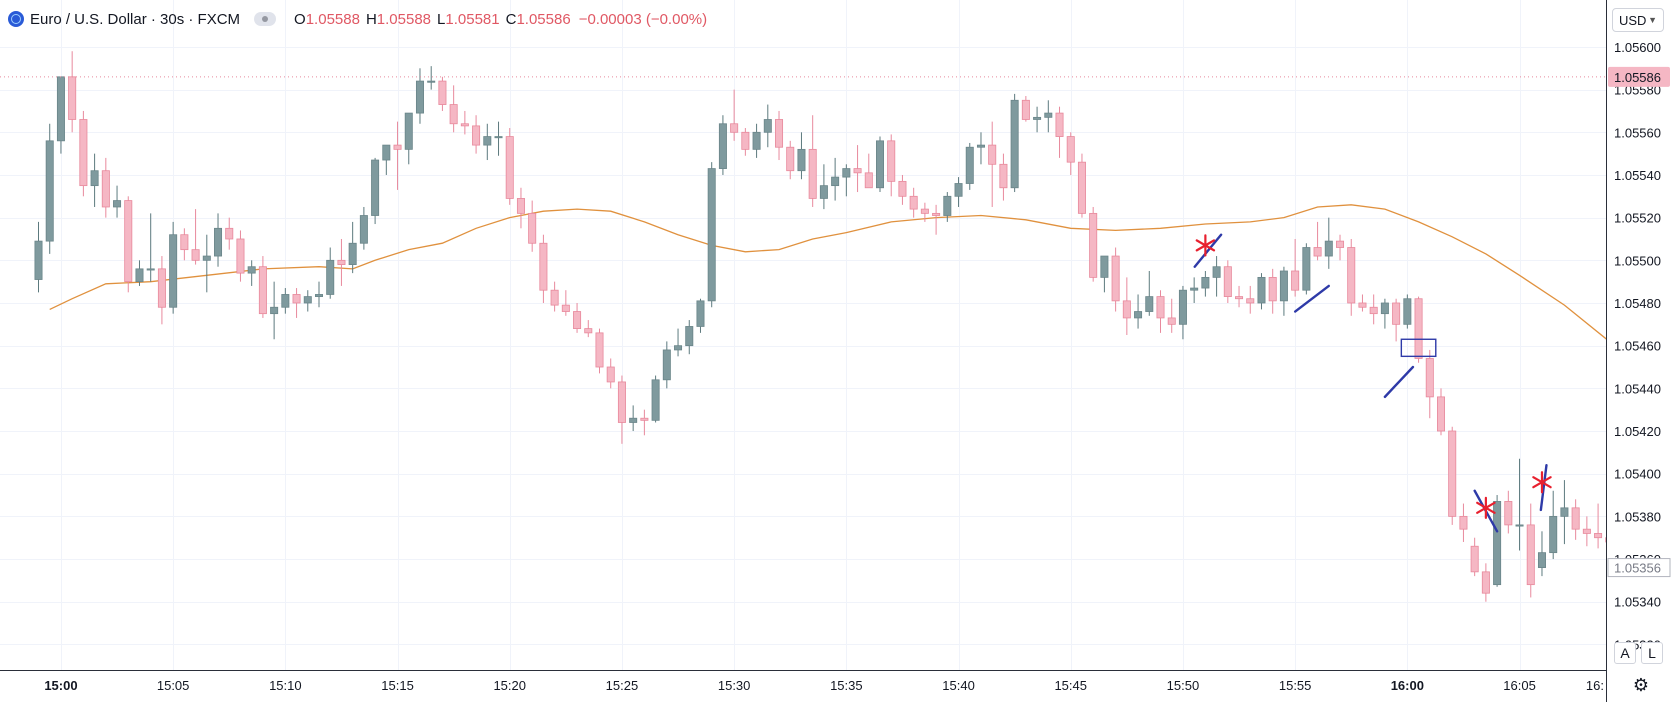  I want to click on auto-scale-label: A, so click(1625, 653).